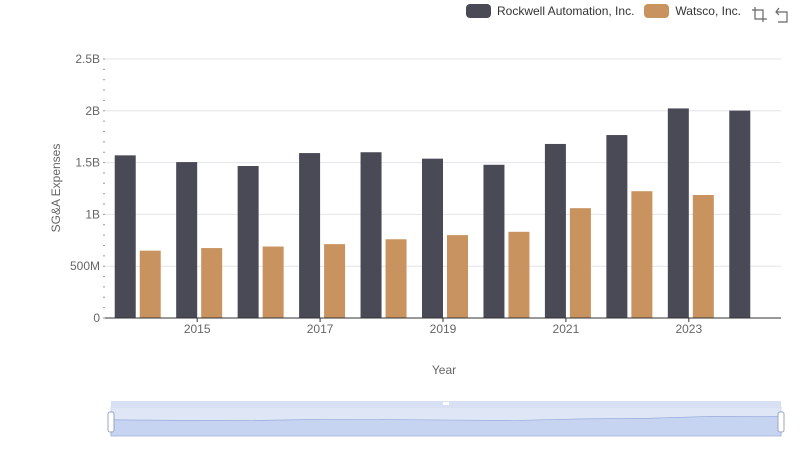  I want to click on zoom-select-icon, so click(760, 15).